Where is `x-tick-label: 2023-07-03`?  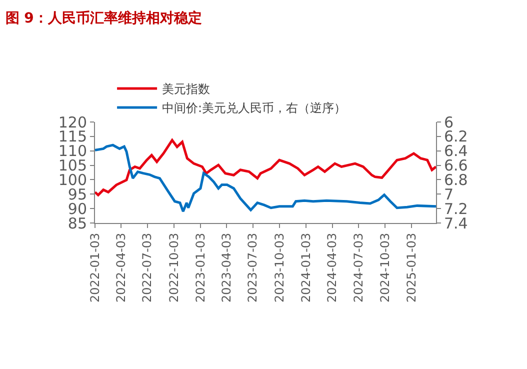
x-tick-label: 2023-07-03 is located at coordinates (253, 267).